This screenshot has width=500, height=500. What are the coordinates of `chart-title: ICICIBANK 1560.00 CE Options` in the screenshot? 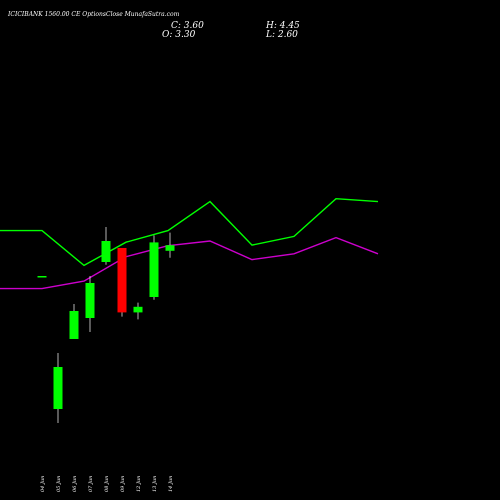 It's located at (56, 14).